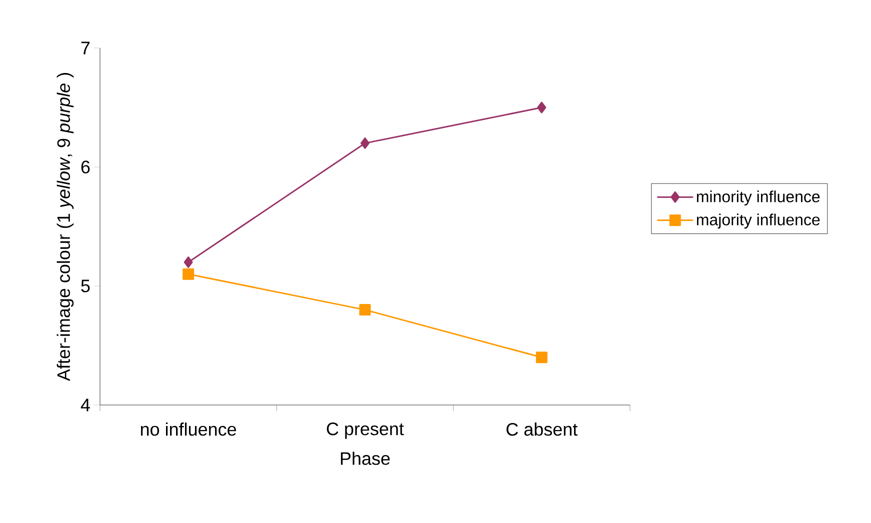 This screenshot has width=871, height=523. I want to click on y-tick-label: 5, so click(85, 286).